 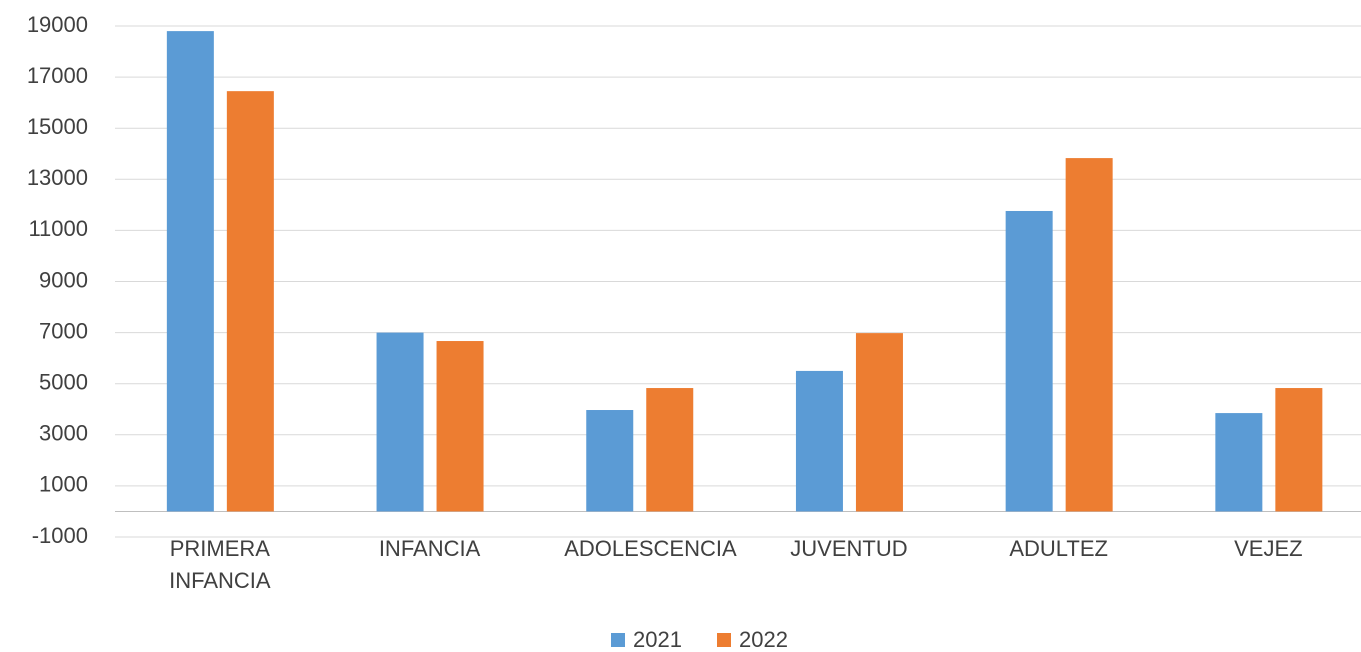 What do you see at coordinates (763, 639) in the screenshot?
I see `legend-label: 2022` at bounding box center [763, 639].